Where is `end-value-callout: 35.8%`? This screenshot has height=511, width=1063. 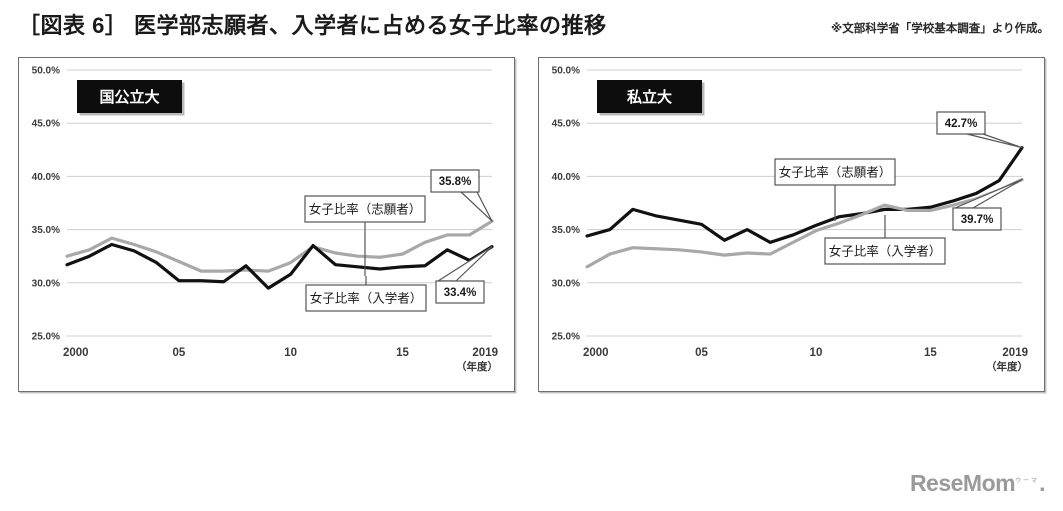 end-value-callout: 35.8% is located at coordinates (461, 195).